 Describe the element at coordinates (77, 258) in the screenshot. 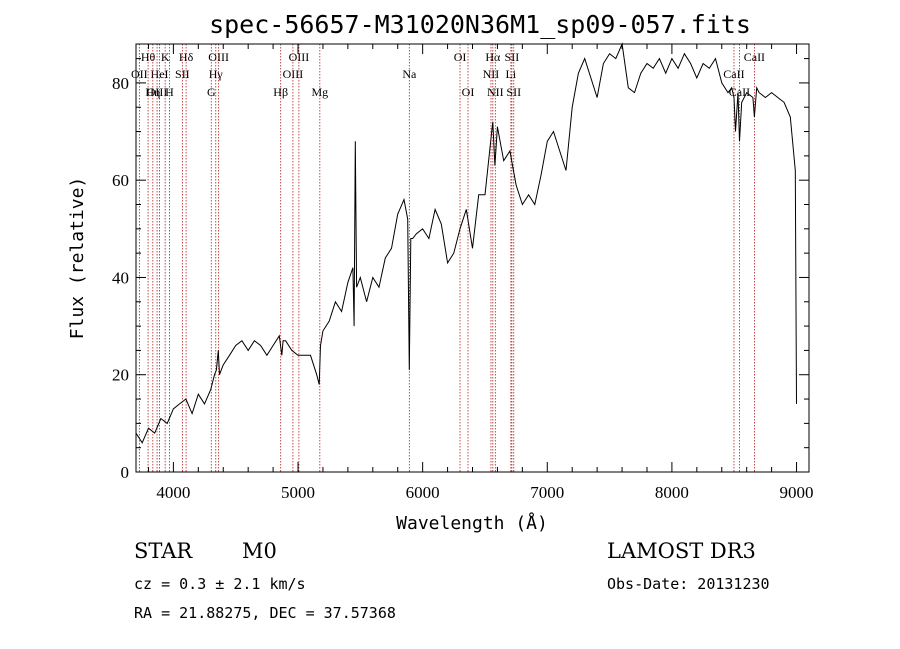

I see `y-axis-label: Flux (relative)` at that location.